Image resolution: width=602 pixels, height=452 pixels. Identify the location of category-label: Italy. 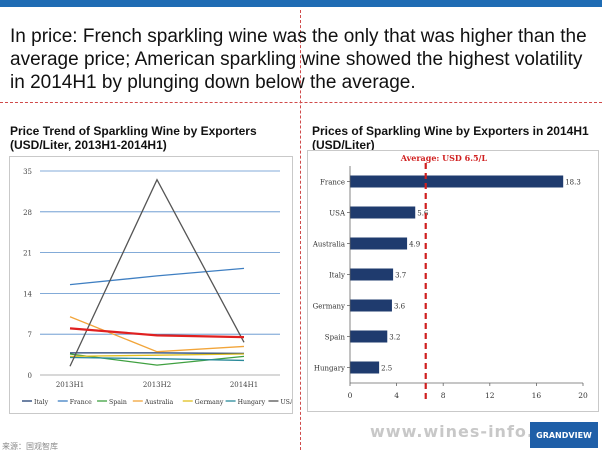
(337, 276).